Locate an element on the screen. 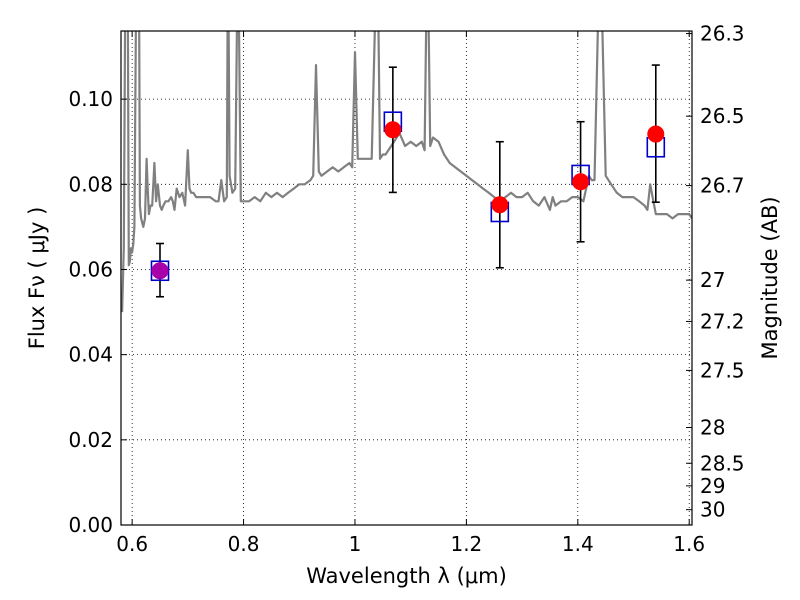 The height and width of the screenshot is (600, 800). magnitude-tick-label: 26.3 is located at coordinates (722, 34).